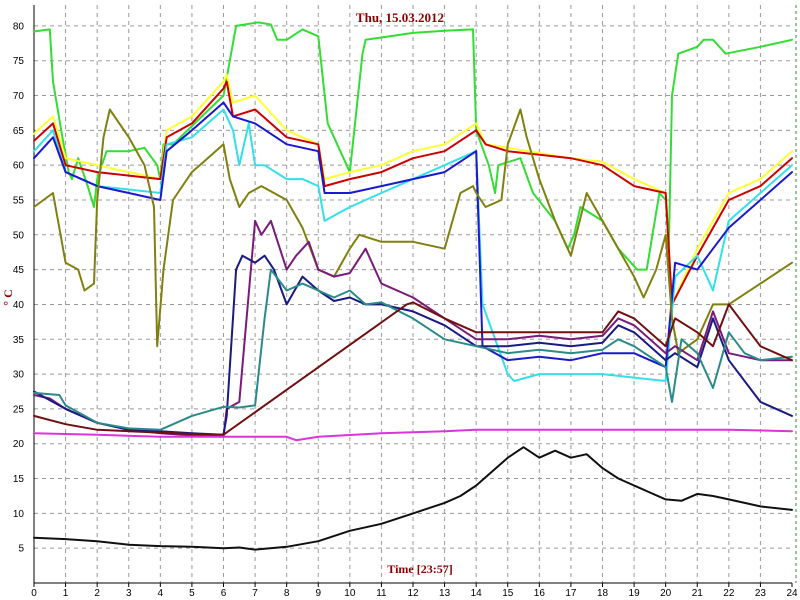 This screenshot has width=800, height=600. What do you see at coordinates (19, 305) in the screenshot?
I see `y-tick-label: 40` at bounding box center [19, 305].